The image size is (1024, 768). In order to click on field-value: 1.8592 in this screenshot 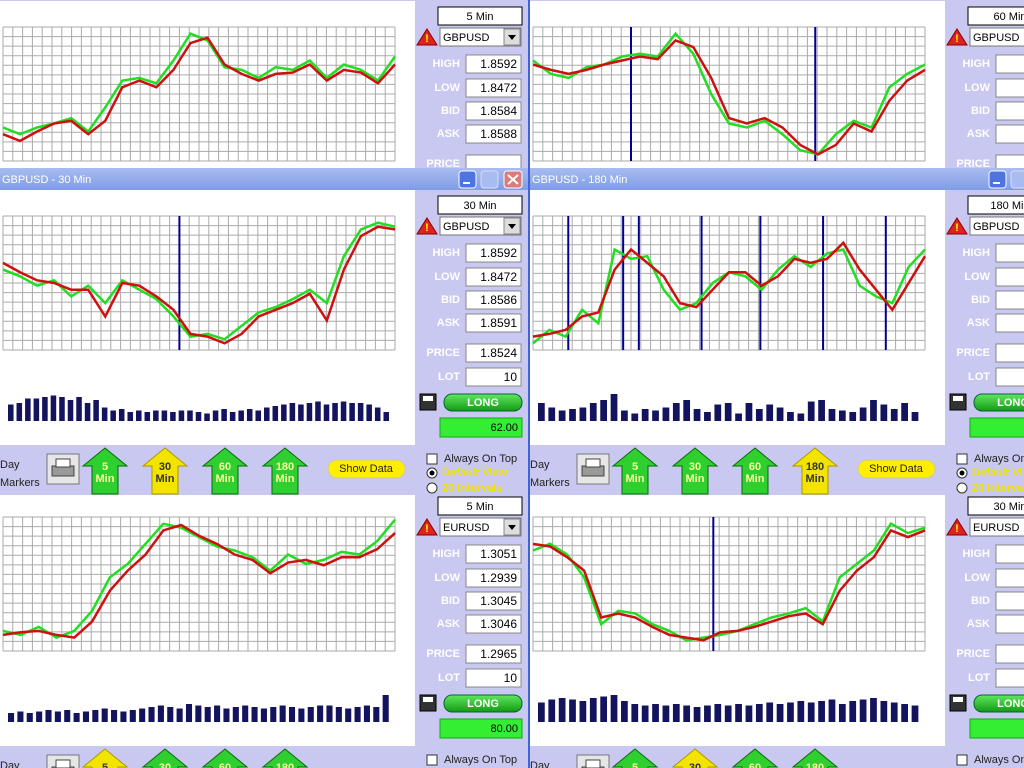, I will do `click(498, 253)`.